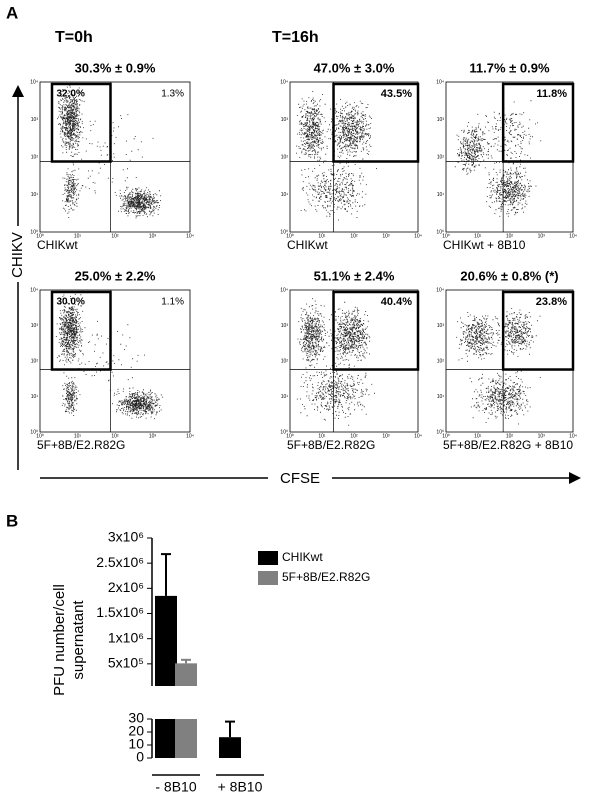 The image size is (593, 800). I want to click on y-tick-label: 5x10⁵, so click(126, 663).